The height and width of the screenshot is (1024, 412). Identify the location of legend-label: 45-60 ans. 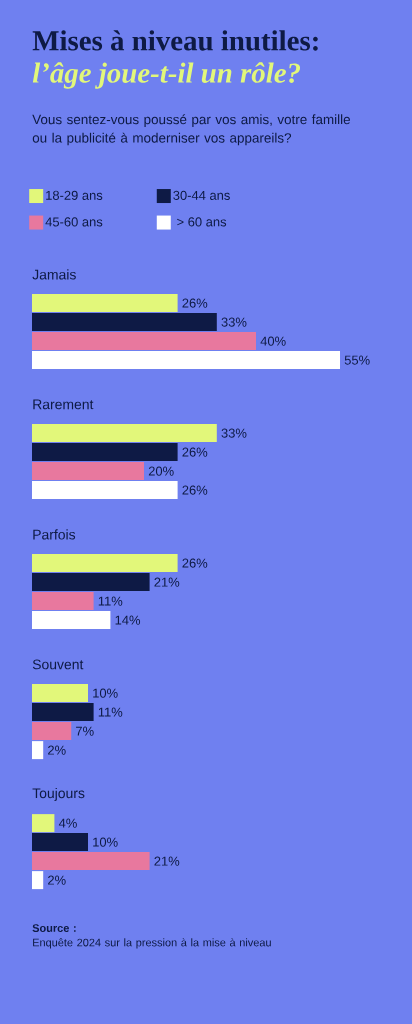
(74, 222).